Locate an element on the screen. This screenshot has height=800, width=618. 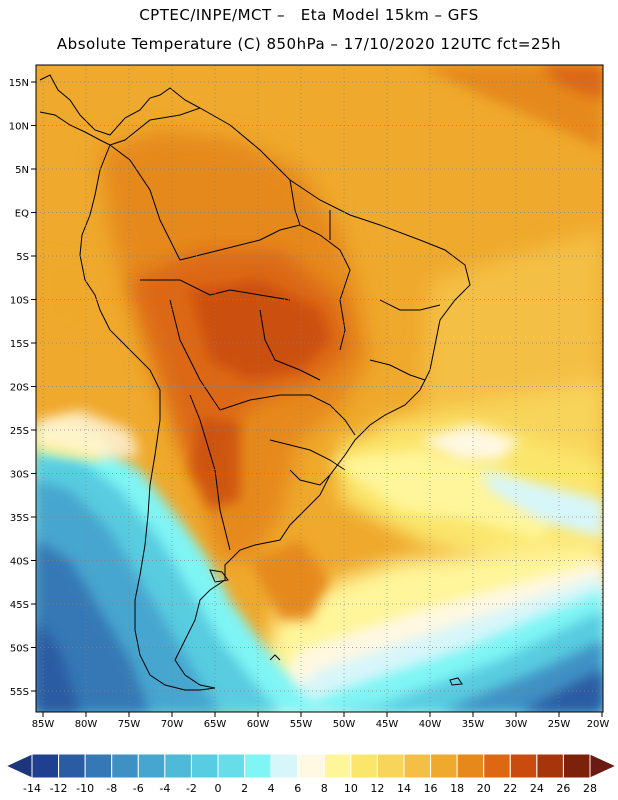
lon-label: 70W is located at coordinates (172, 724).